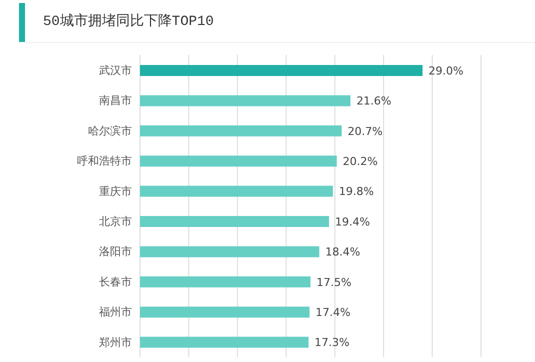  I want to click on data-label: 21.6%, so click(374, 101).